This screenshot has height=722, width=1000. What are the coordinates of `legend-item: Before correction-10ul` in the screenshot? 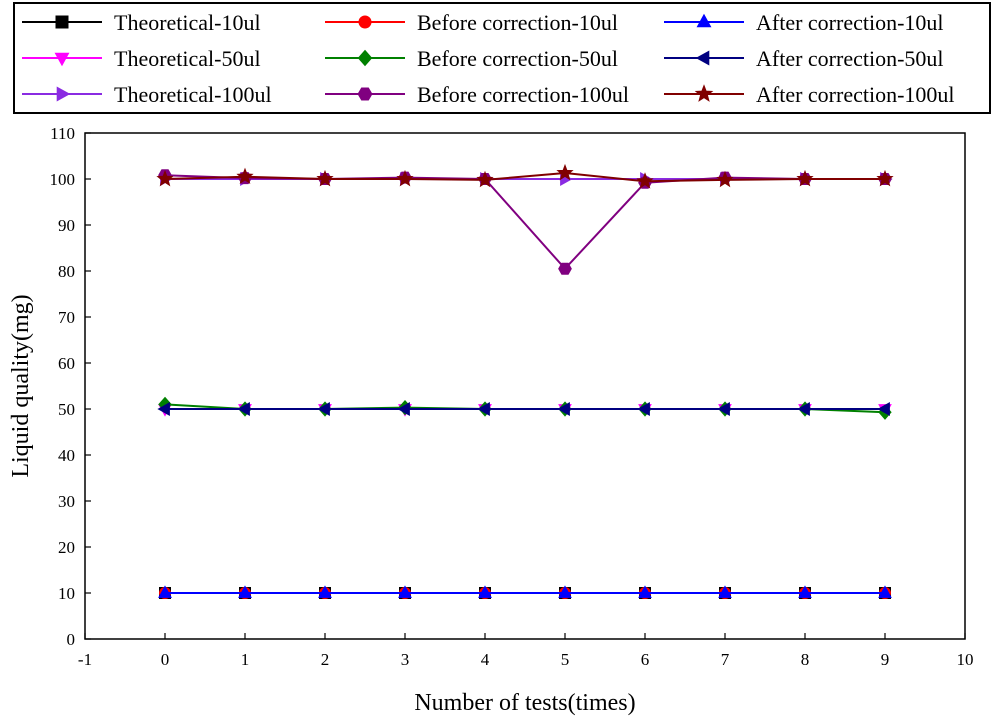 It's located at (471, 22).